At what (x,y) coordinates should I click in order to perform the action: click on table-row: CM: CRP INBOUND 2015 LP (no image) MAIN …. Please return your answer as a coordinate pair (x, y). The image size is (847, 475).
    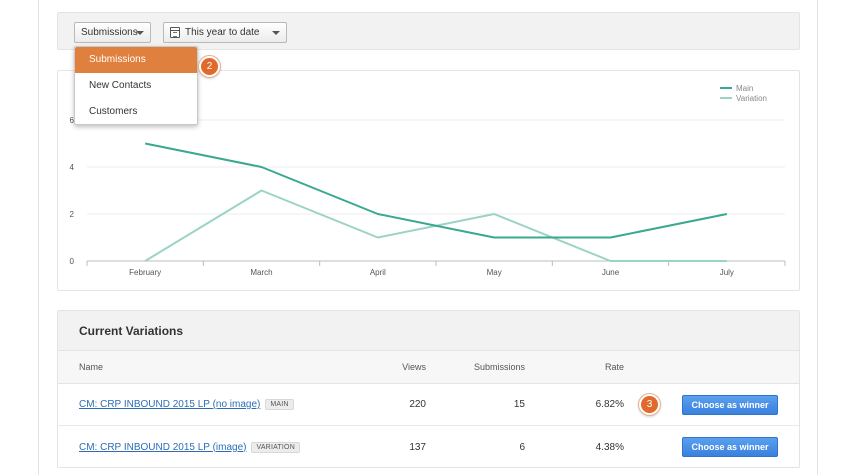
    Looking at the image, I should click on (428, 405).